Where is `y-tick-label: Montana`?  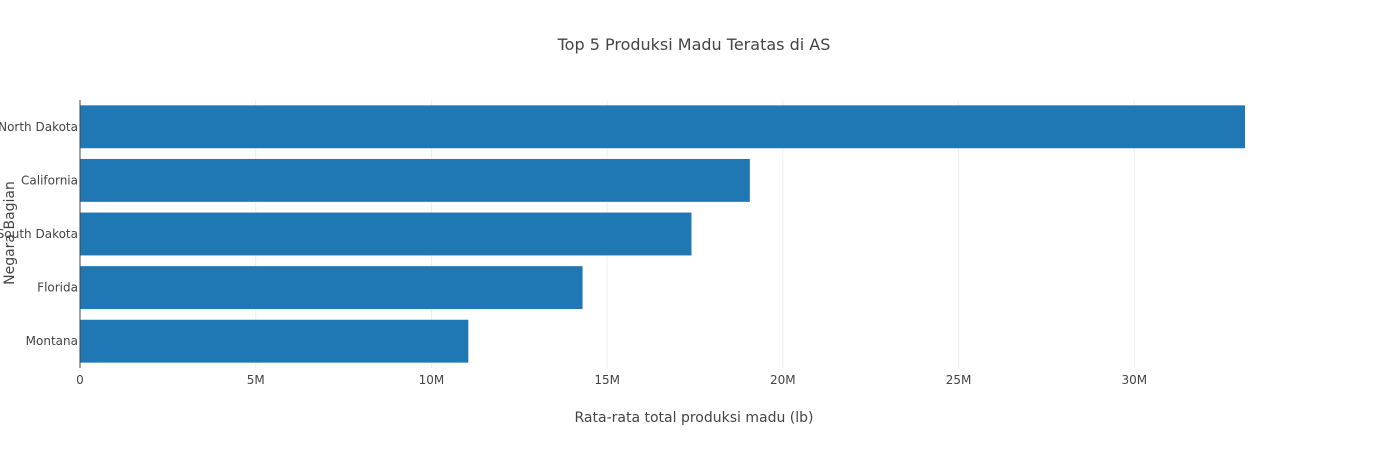
y-tick-label: Montana is located at coordinates (52, 341).